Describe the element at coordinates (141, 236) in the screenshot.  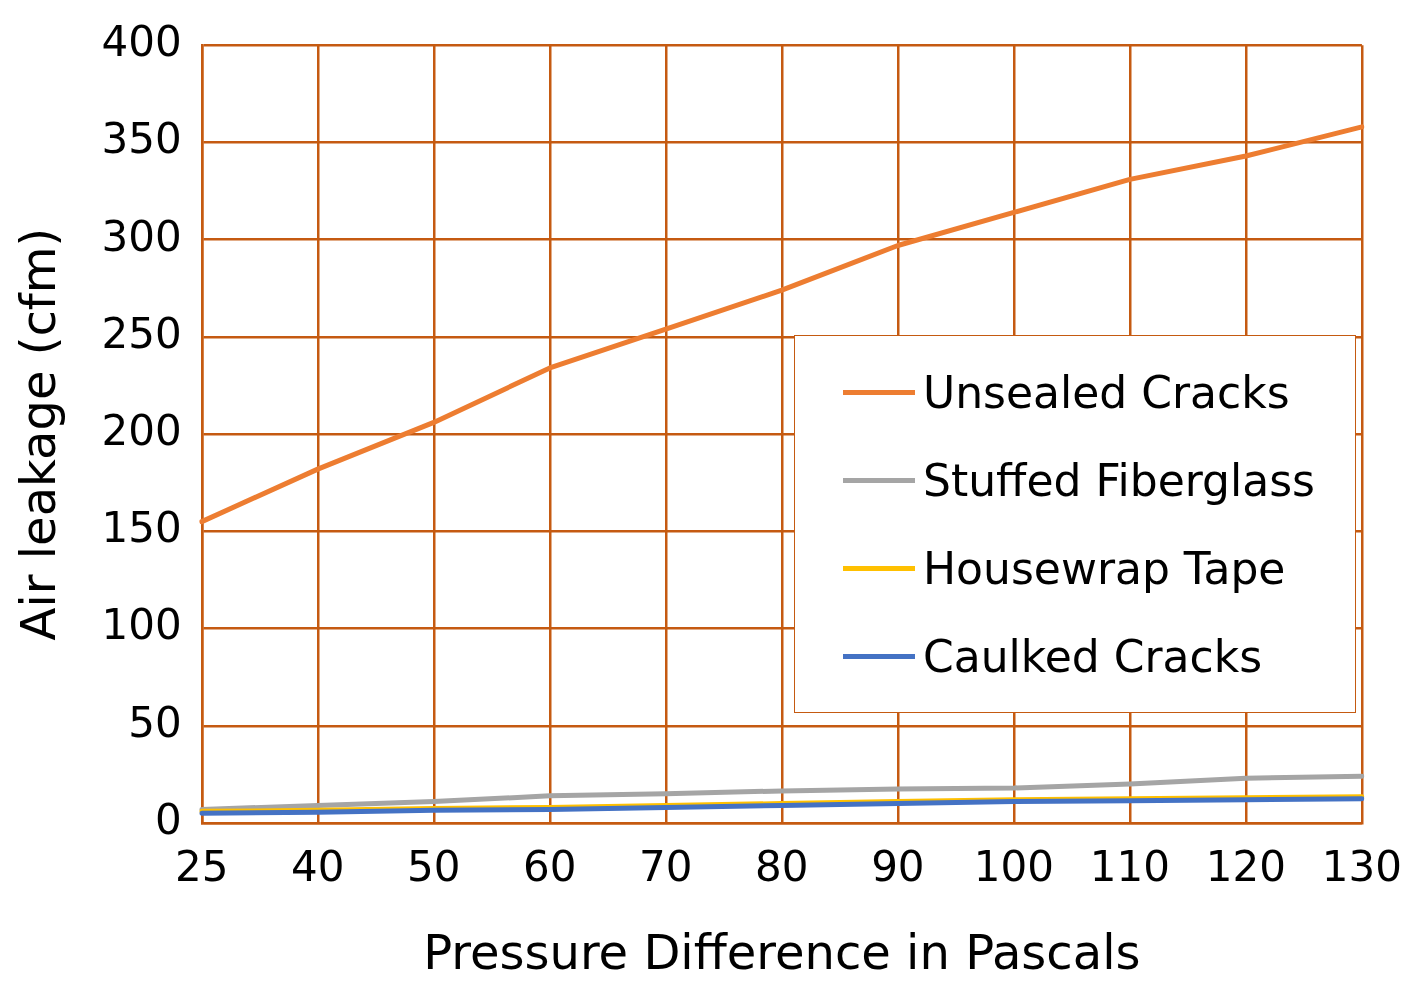
I see `y-tick-label: 300` at that location.